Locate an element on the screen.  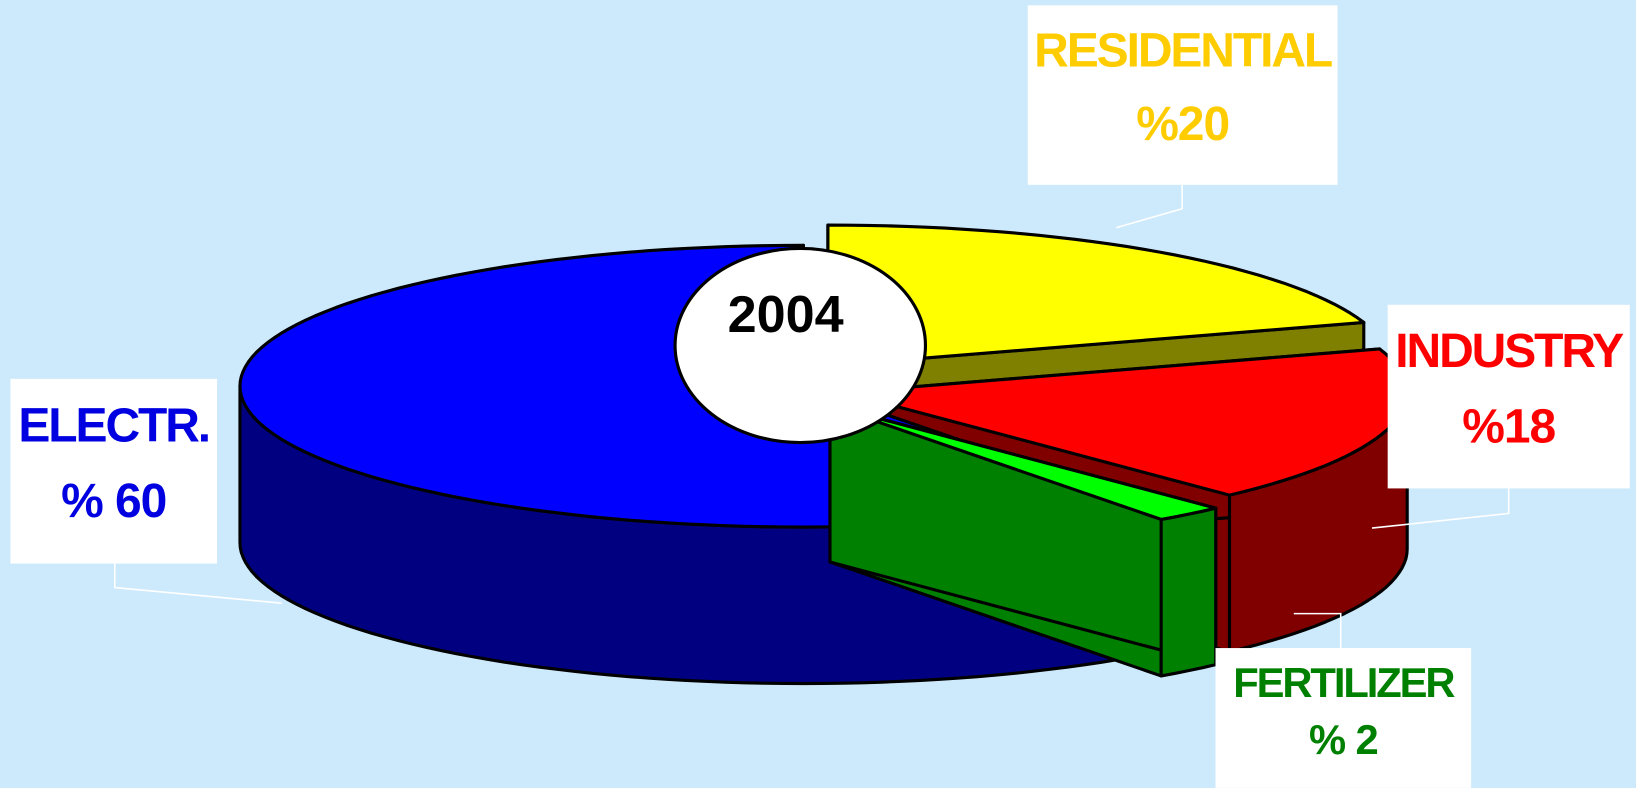
value-label: % 60 is located at coordinates (113, 501).